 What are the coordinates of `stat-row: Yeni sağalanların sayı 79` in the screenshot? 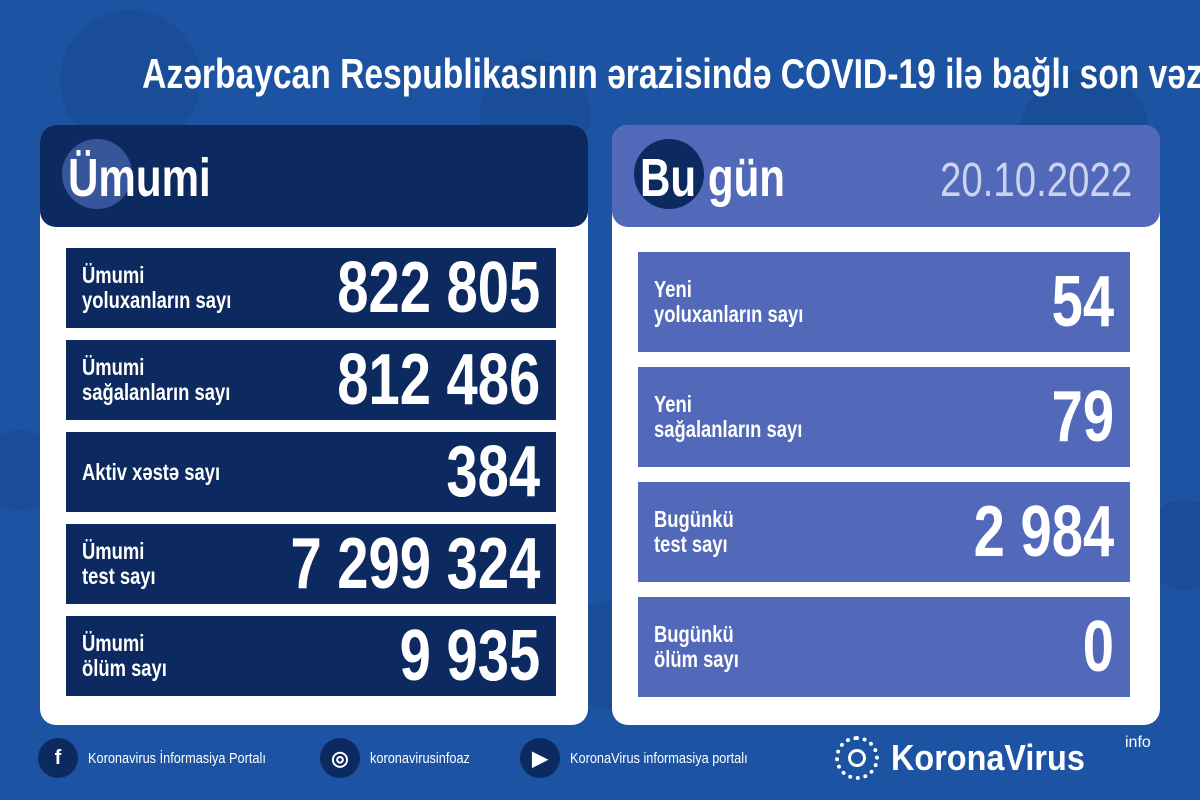 It's located at (884, 417).